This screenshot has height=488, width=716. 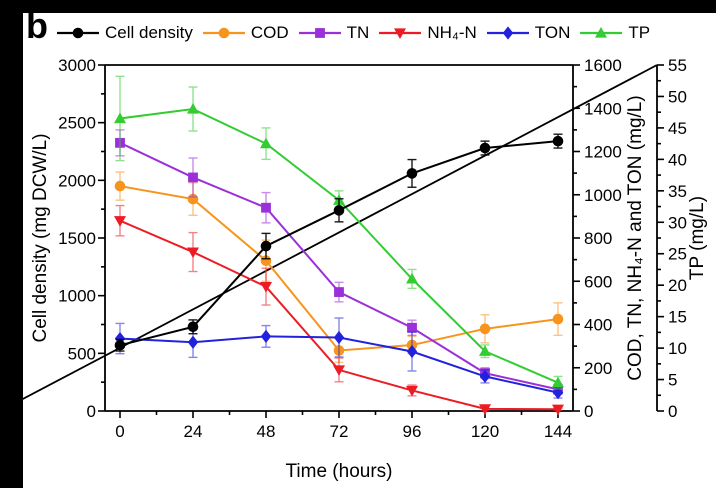 What do you see at coordinates (77, 65) in the screenshot?
I see `svg-text: 3000` at bounding box center [77, 65].